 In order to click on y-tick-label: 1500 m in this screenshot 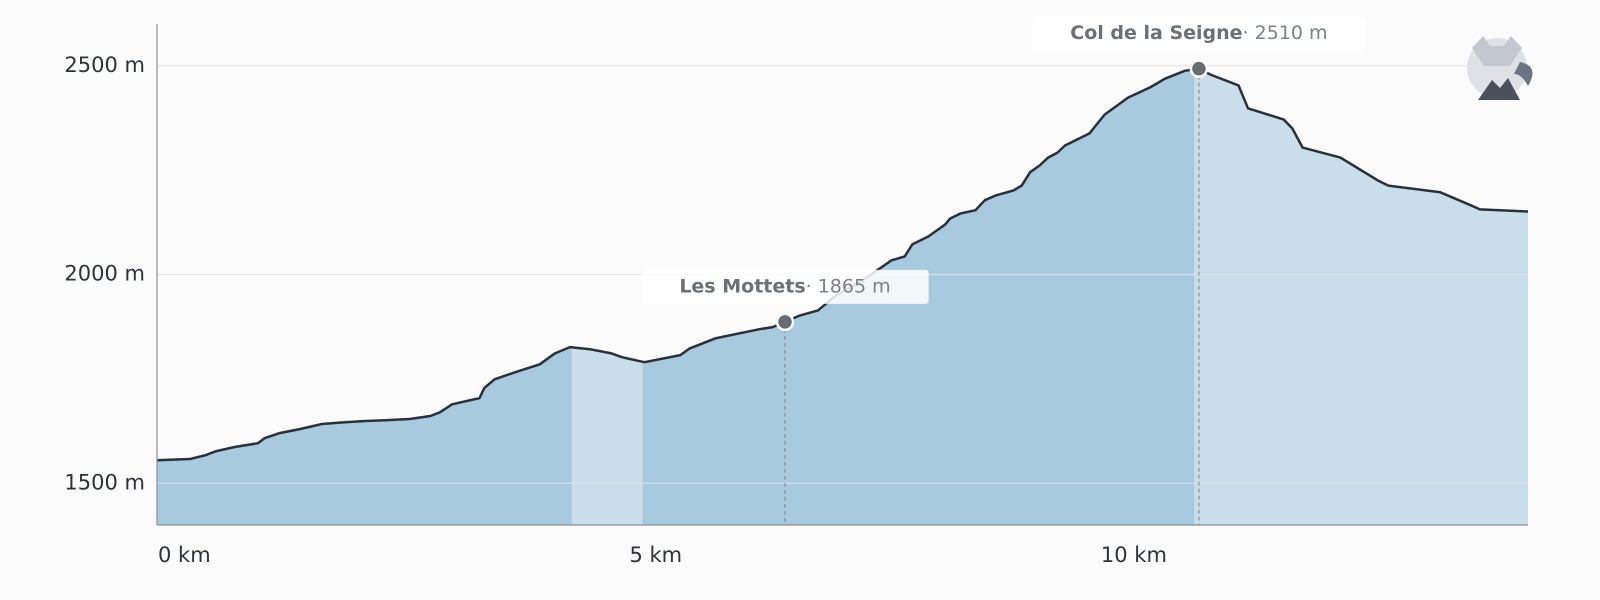, I will do `click(104, 482)`.